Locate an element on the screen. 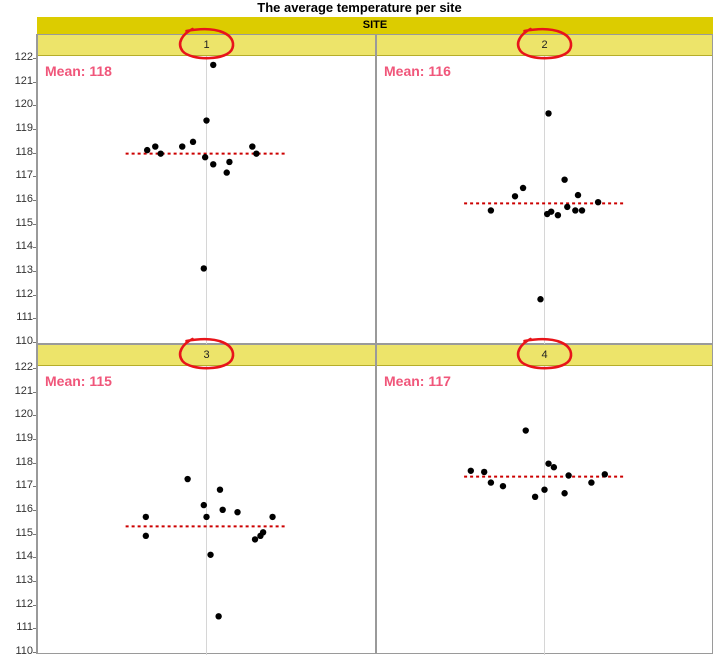  site-strip-label: 2 is located at coordinates (544, 45).